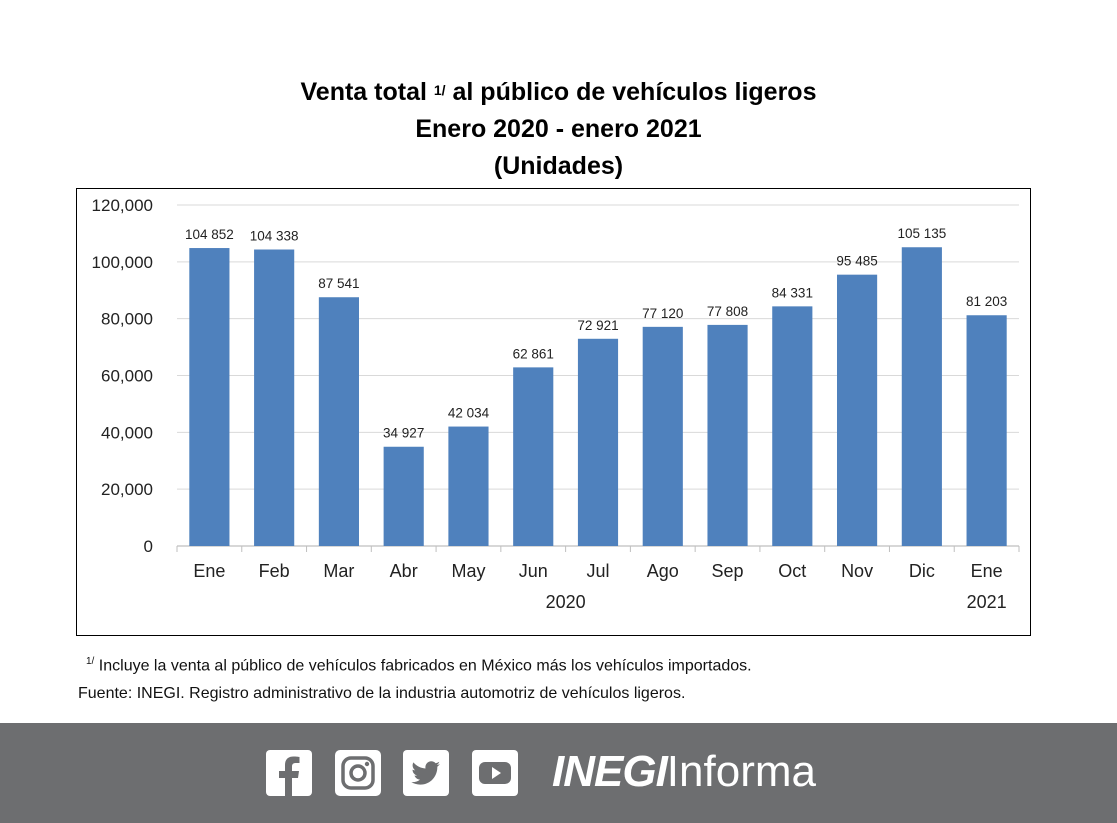 The width and height of the screenshot is (1117, 823). Describe the element at coordinates (127, 432) in the screenshot. I see `y-tick-label: 40,000` at that location.